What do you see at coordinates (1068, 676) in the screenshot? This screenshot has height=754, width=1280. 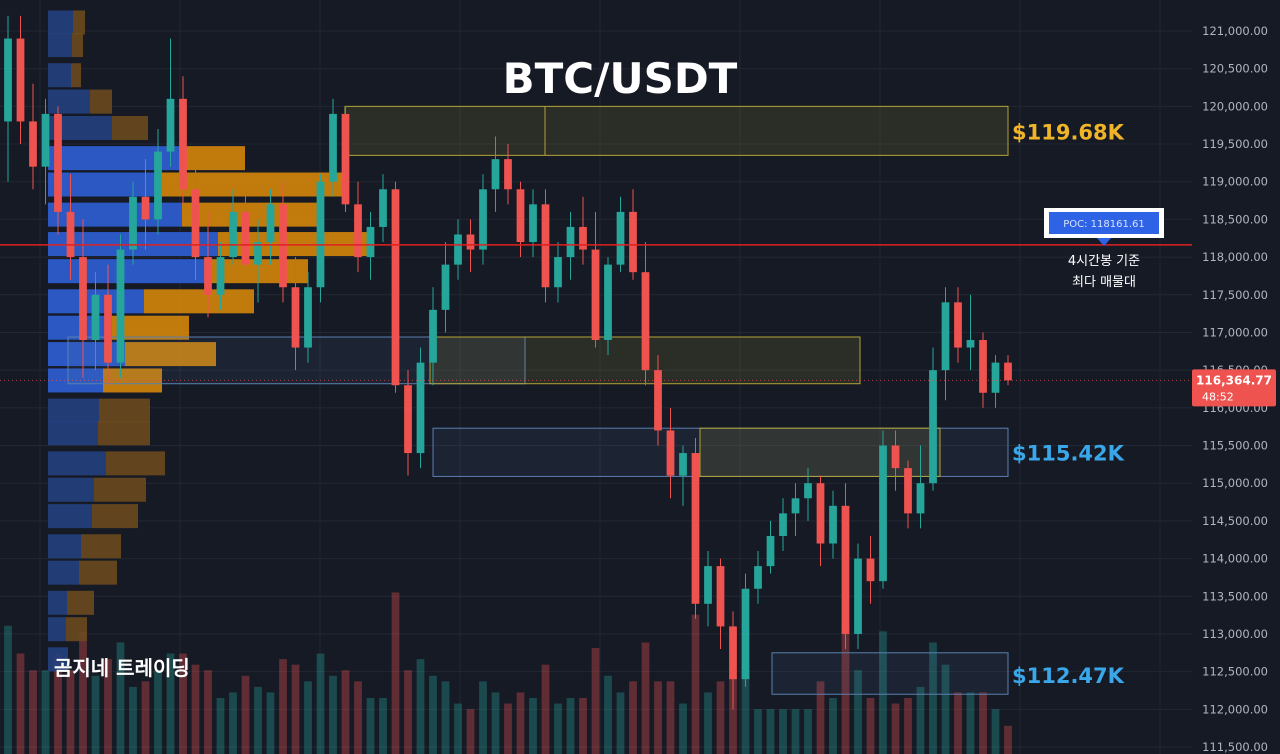 I see `level-label: $112.47K` at bounding box center [1068, 676].